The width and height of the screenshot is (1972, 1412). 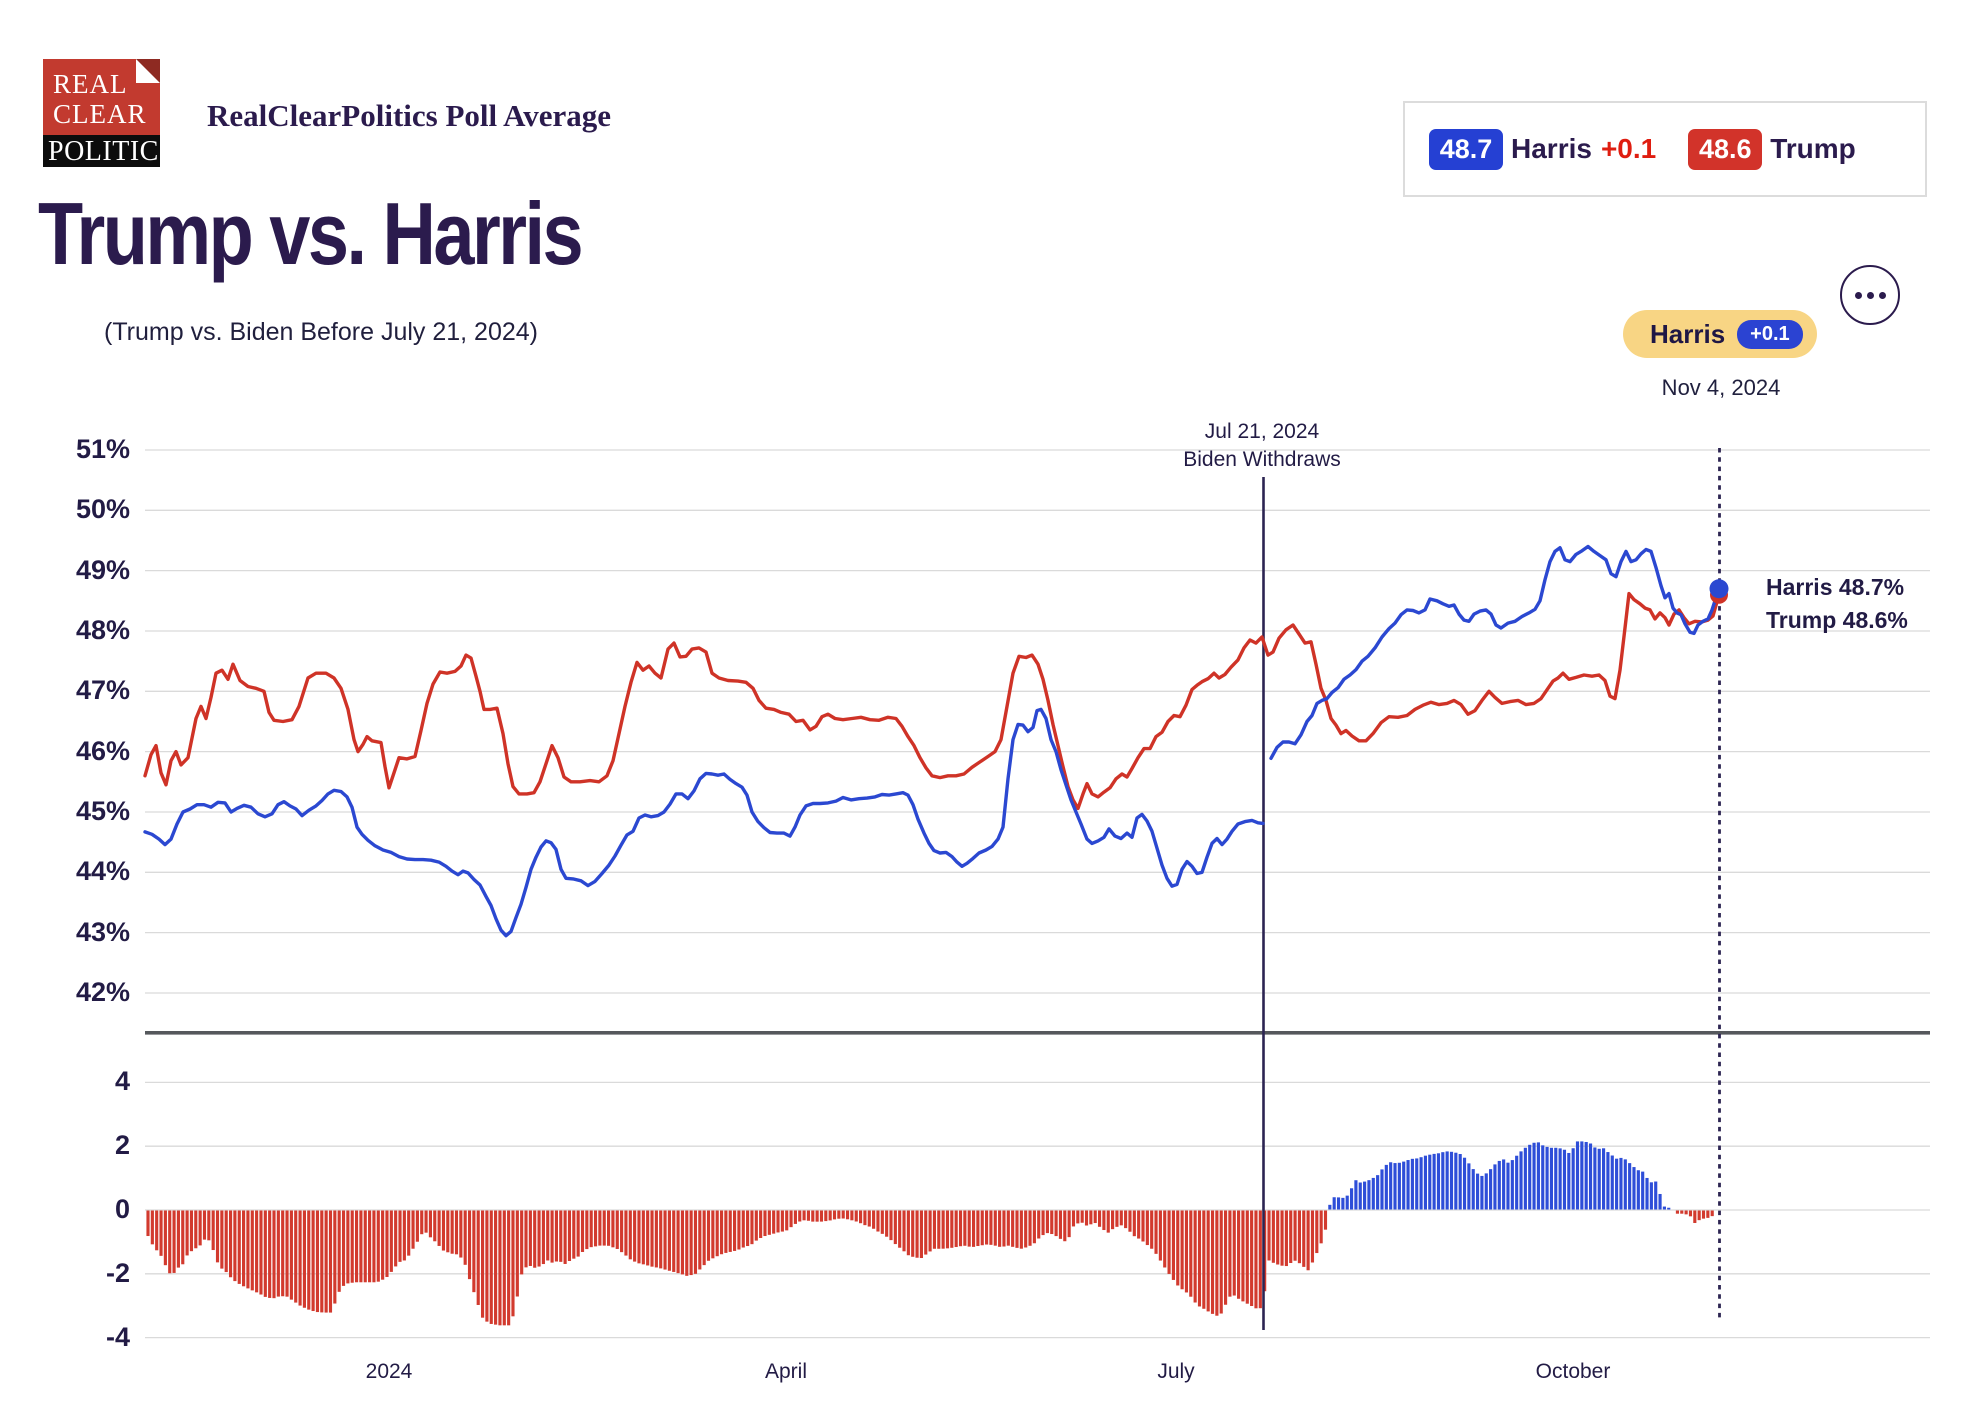 I want to click on spread-axis-tick-label: -4, so click(x=117, y=1336).